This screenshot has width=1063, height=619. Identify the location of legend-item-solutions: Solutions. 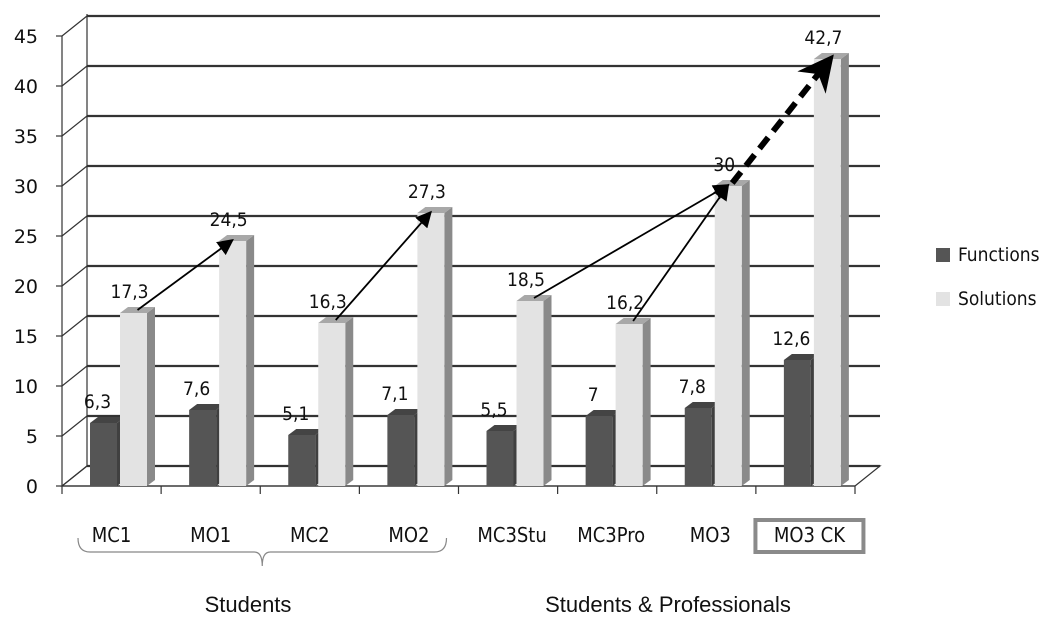
(988, 299).